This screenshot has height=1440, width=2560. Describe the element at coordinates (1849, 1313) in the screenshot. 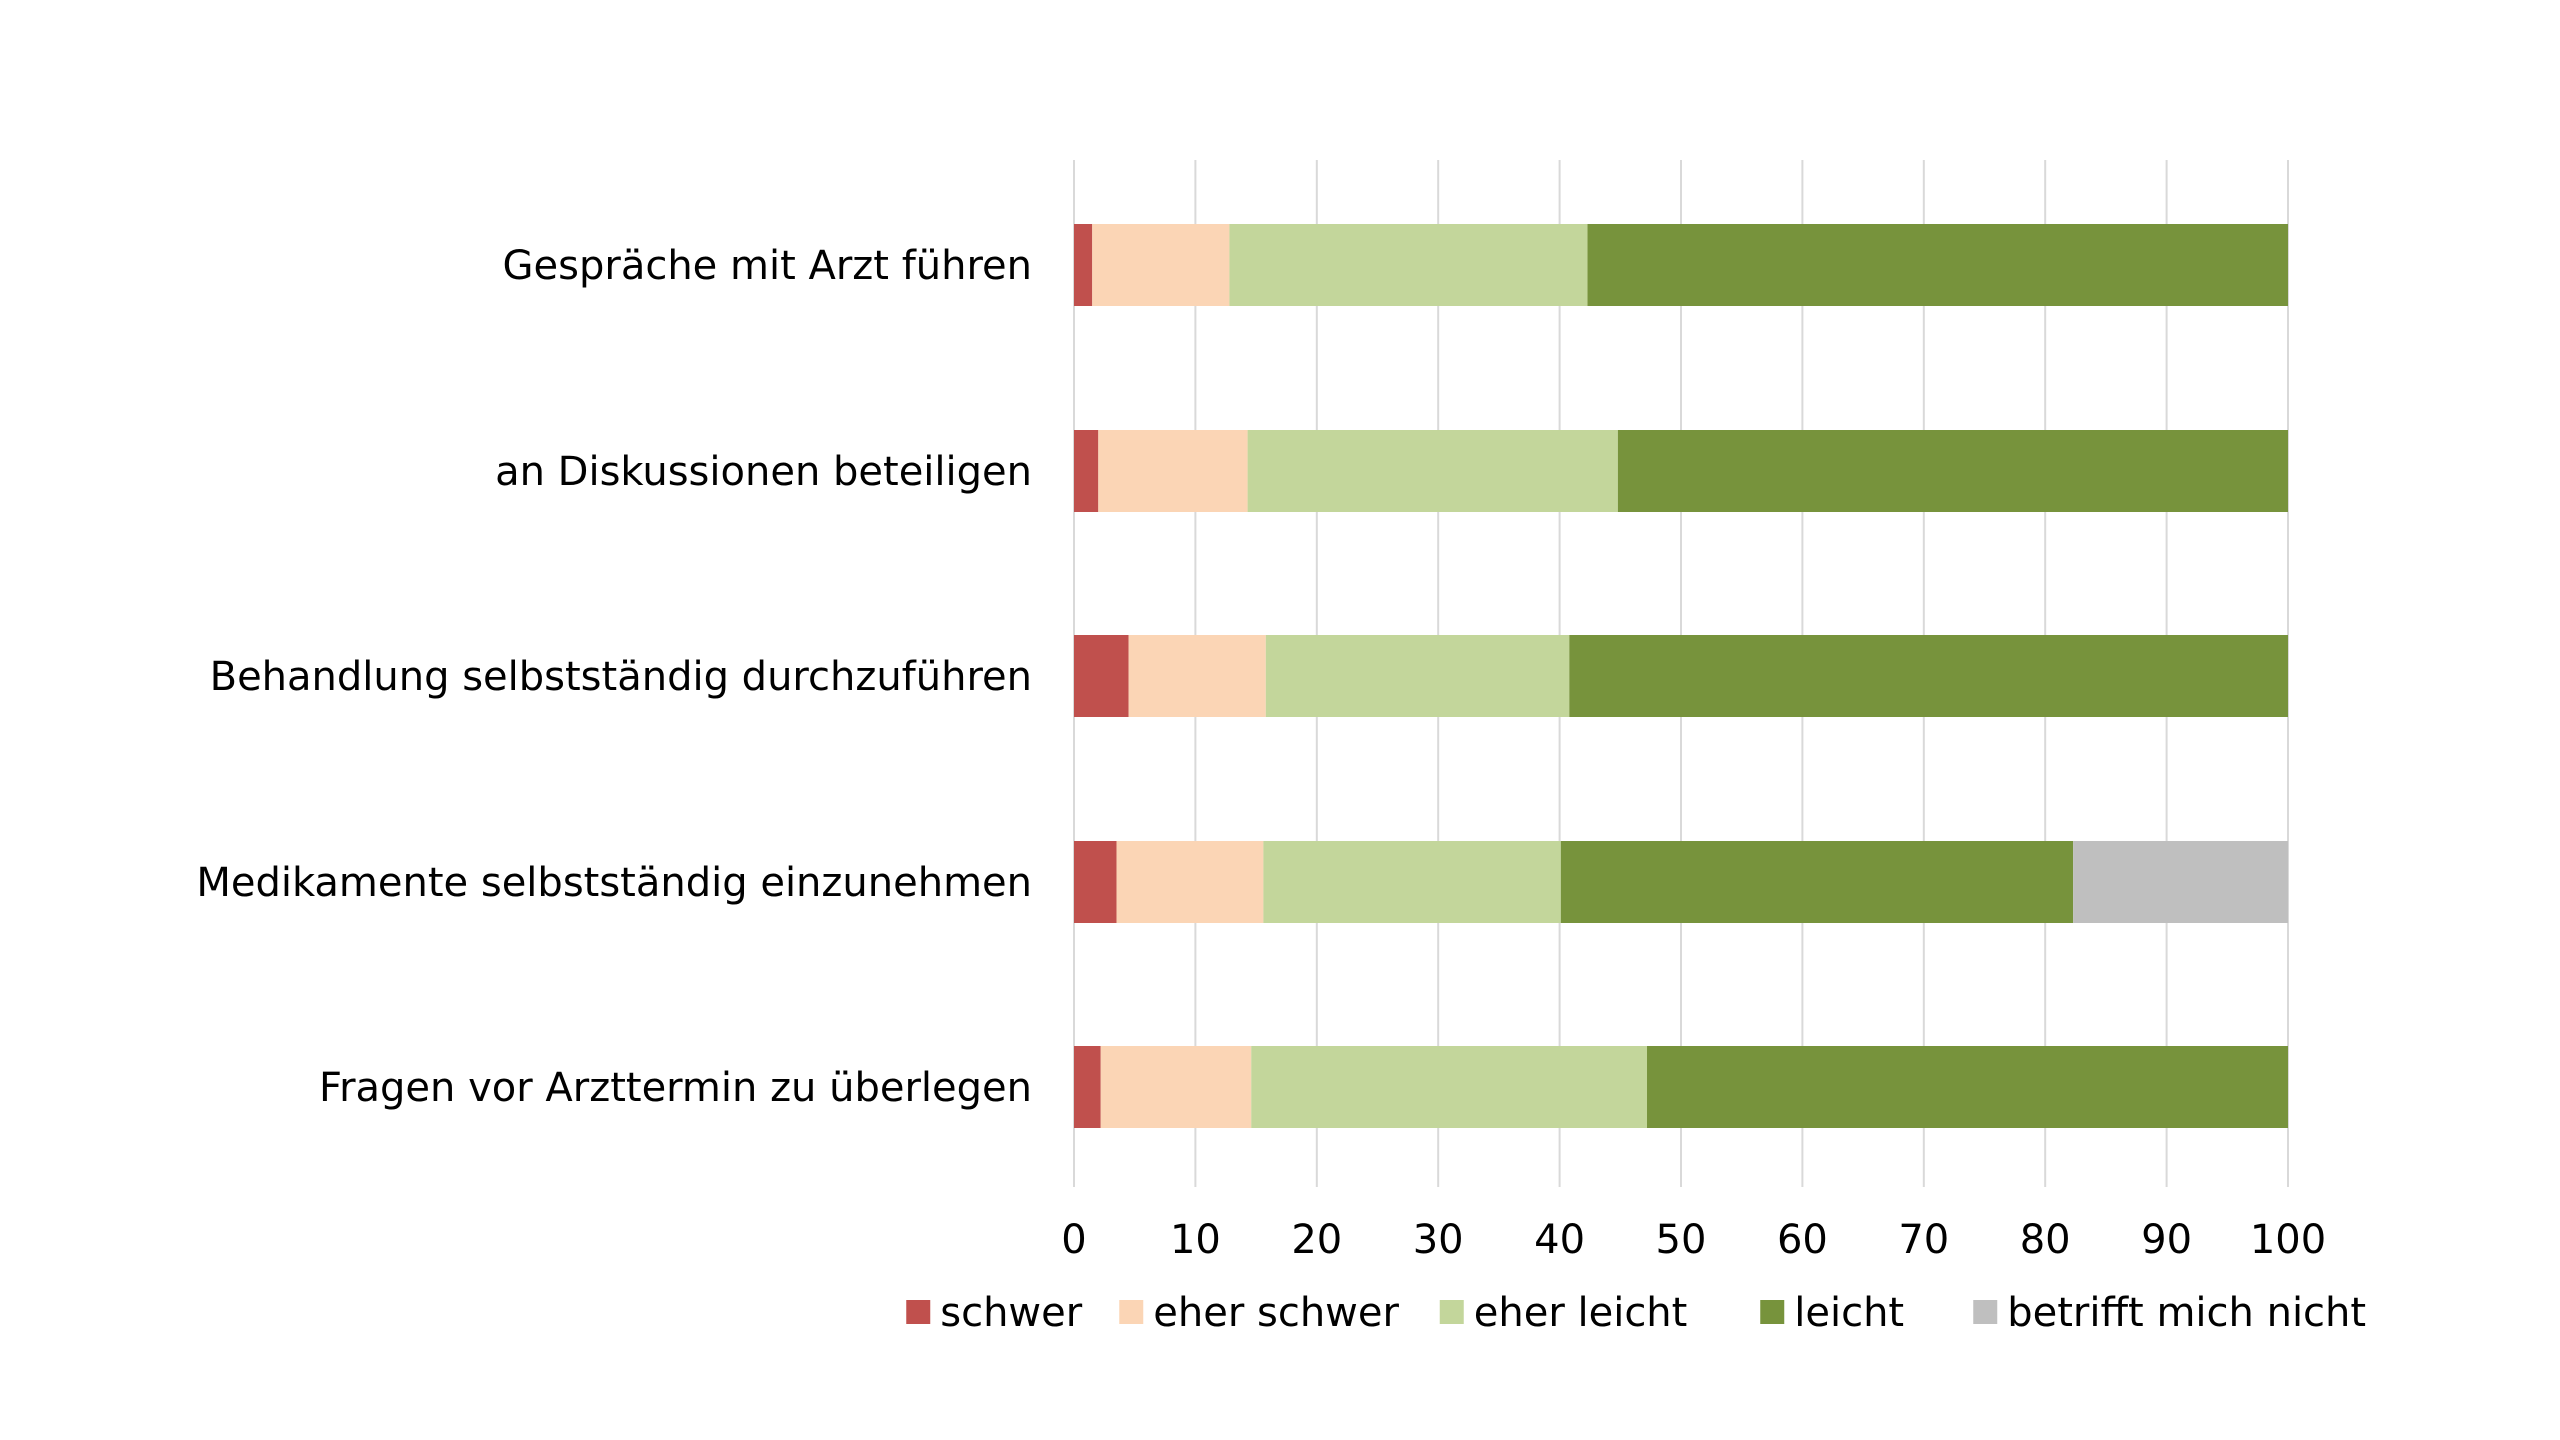

I see `legend-label: leicht` at that location.